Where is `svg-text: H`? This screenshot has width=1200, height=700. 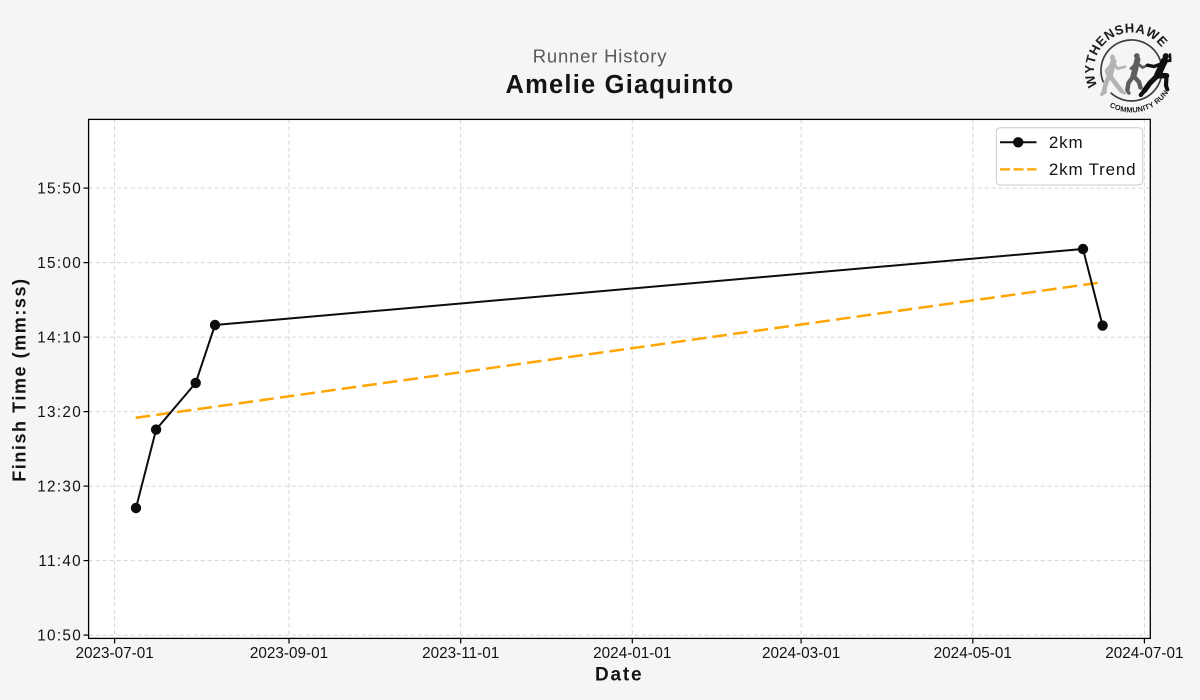
svg-text: H is located at coordinates (1129, 27).